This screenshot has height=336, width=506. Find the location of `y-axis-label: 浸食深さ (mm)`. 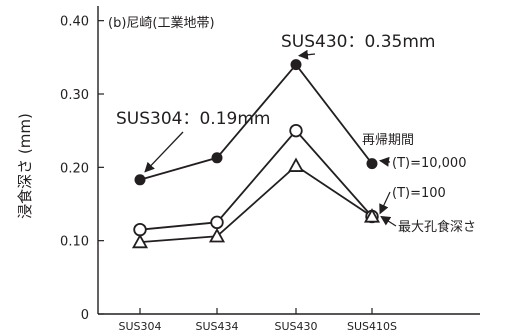

y-axis-label: 浸食深さ (mm) is located at coordinates (25, 166).